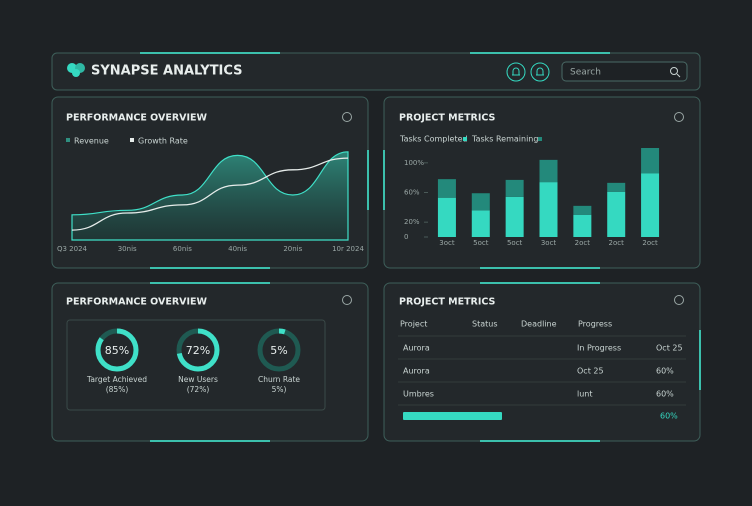 The image size is (752, 506). I want to click on brand: SYNAPSE ANALYTICS, so click(167, 71).